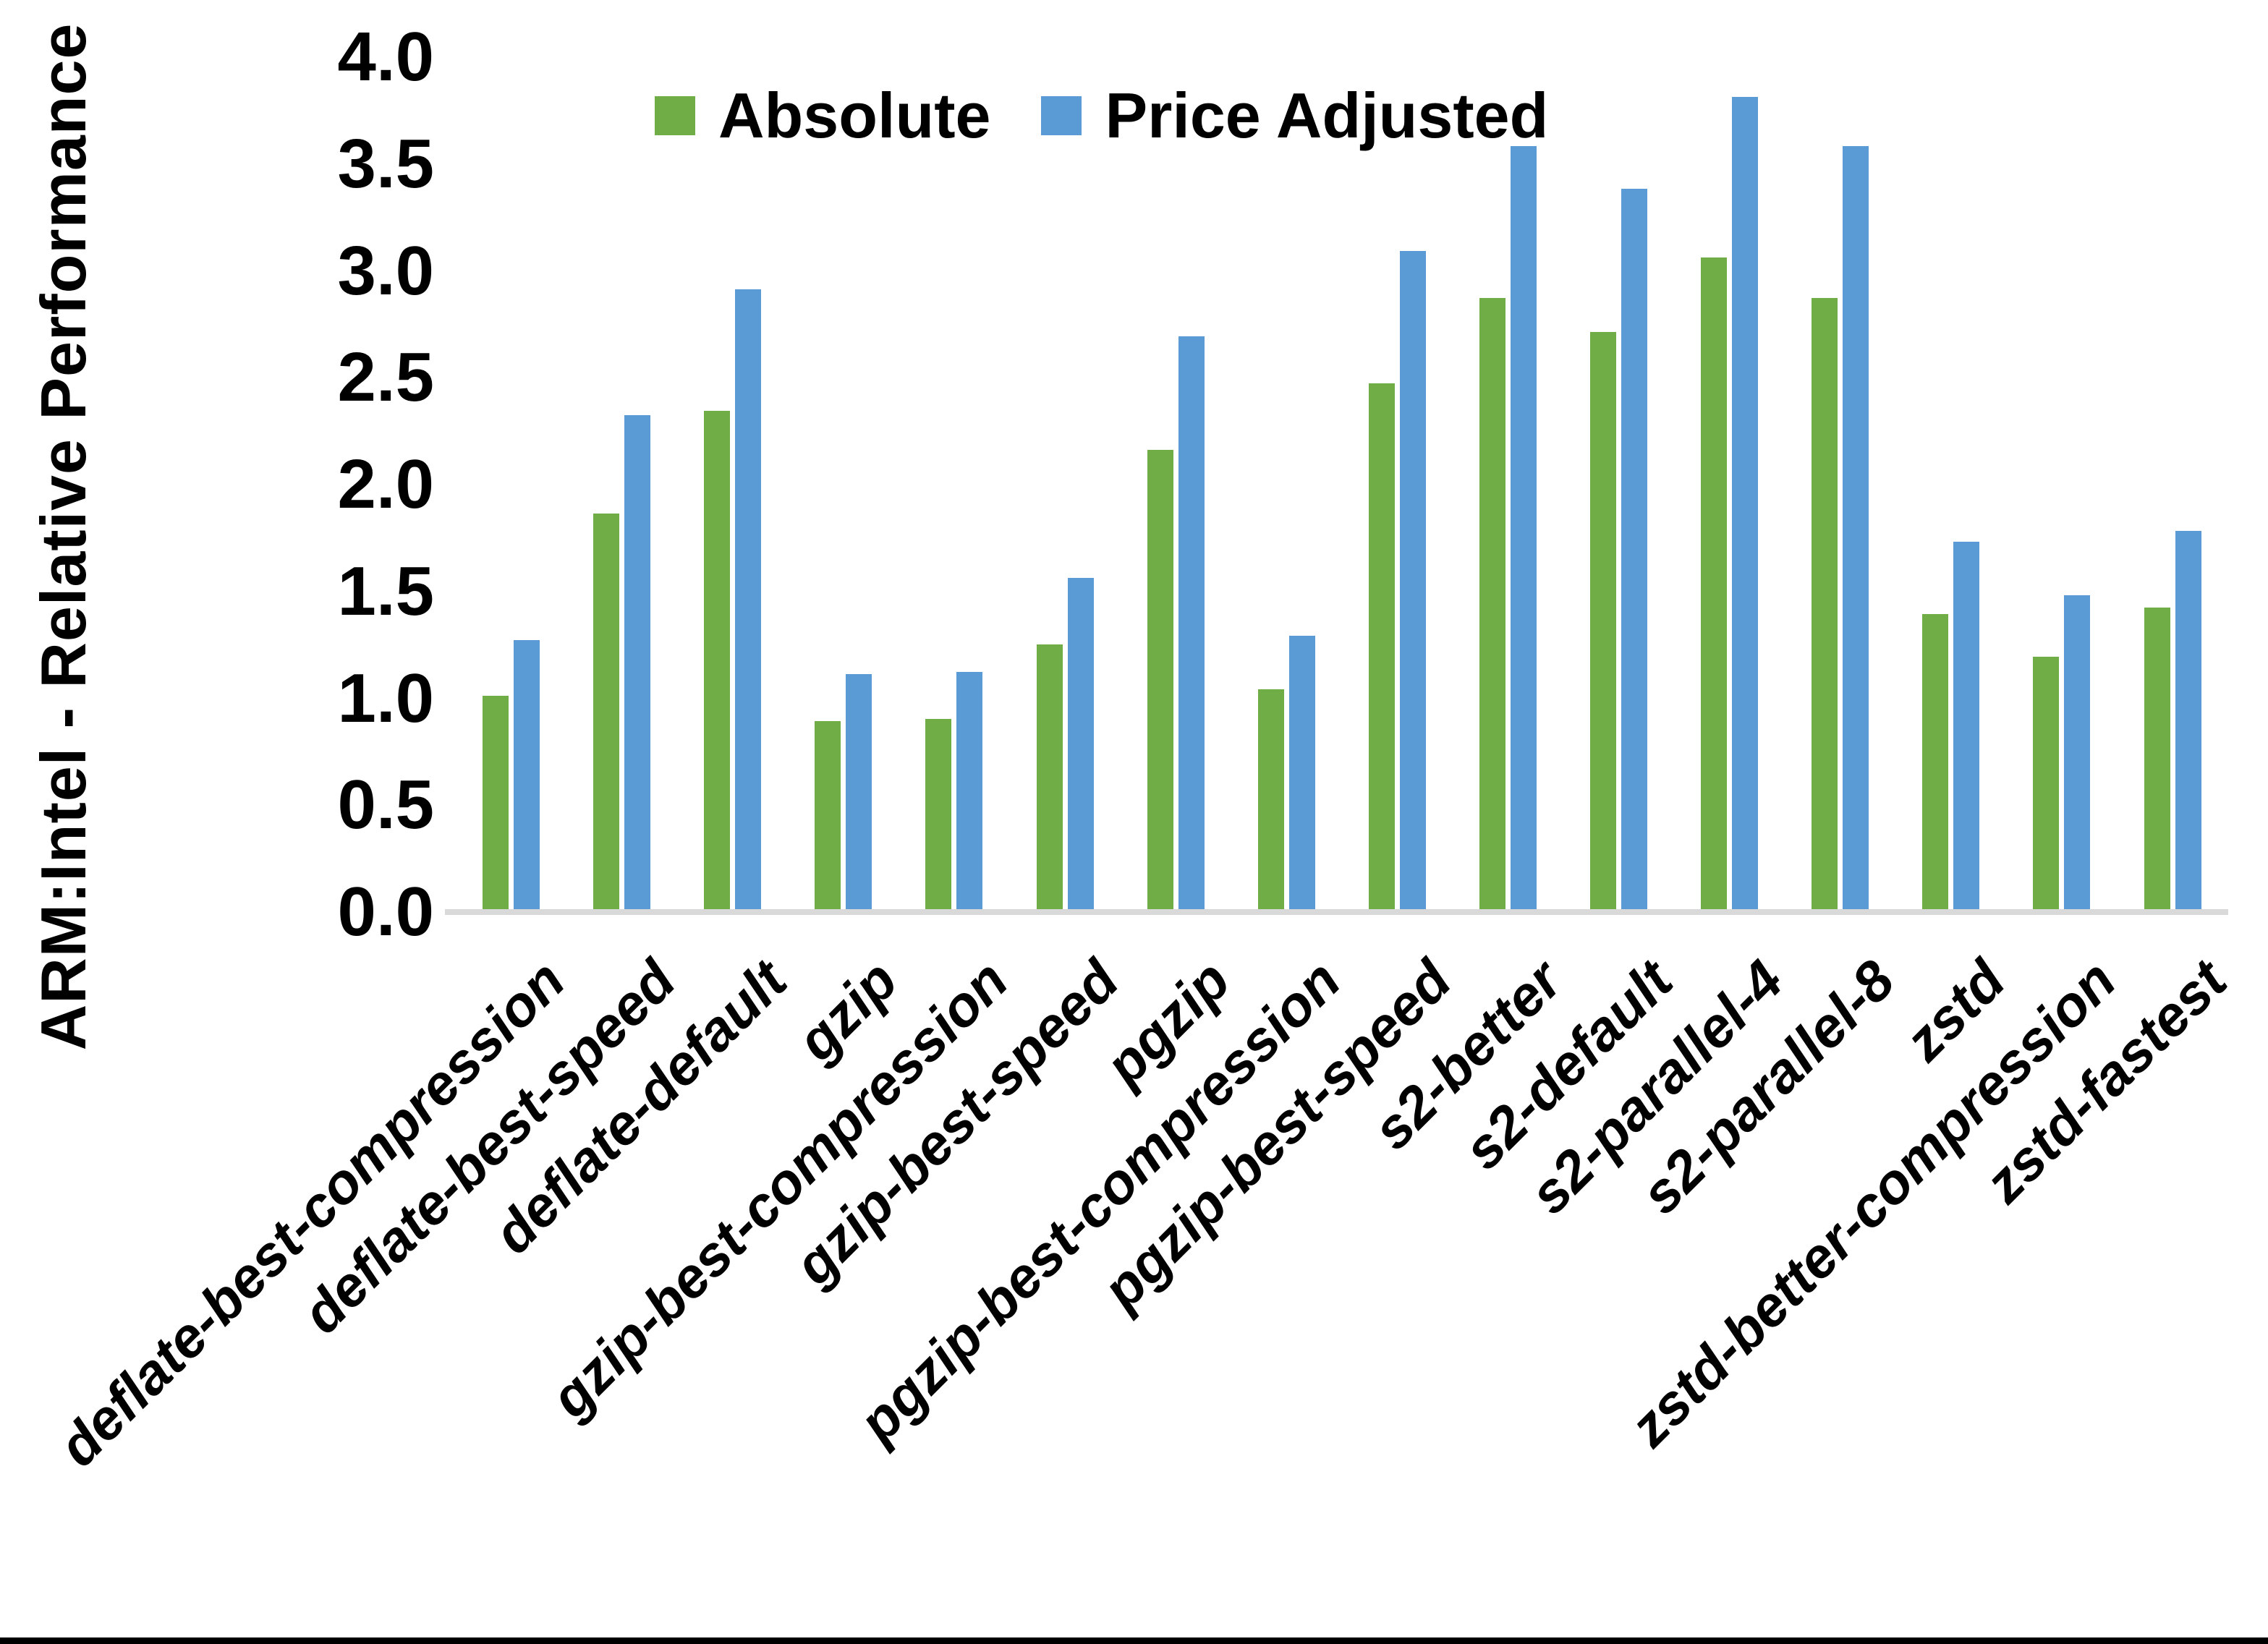 The height and width of the screenshot is (1644, 2268). Describe the element at coordinates (717, 660) in the screenshot. I see `bar-absolute-deflate-default` at that location.